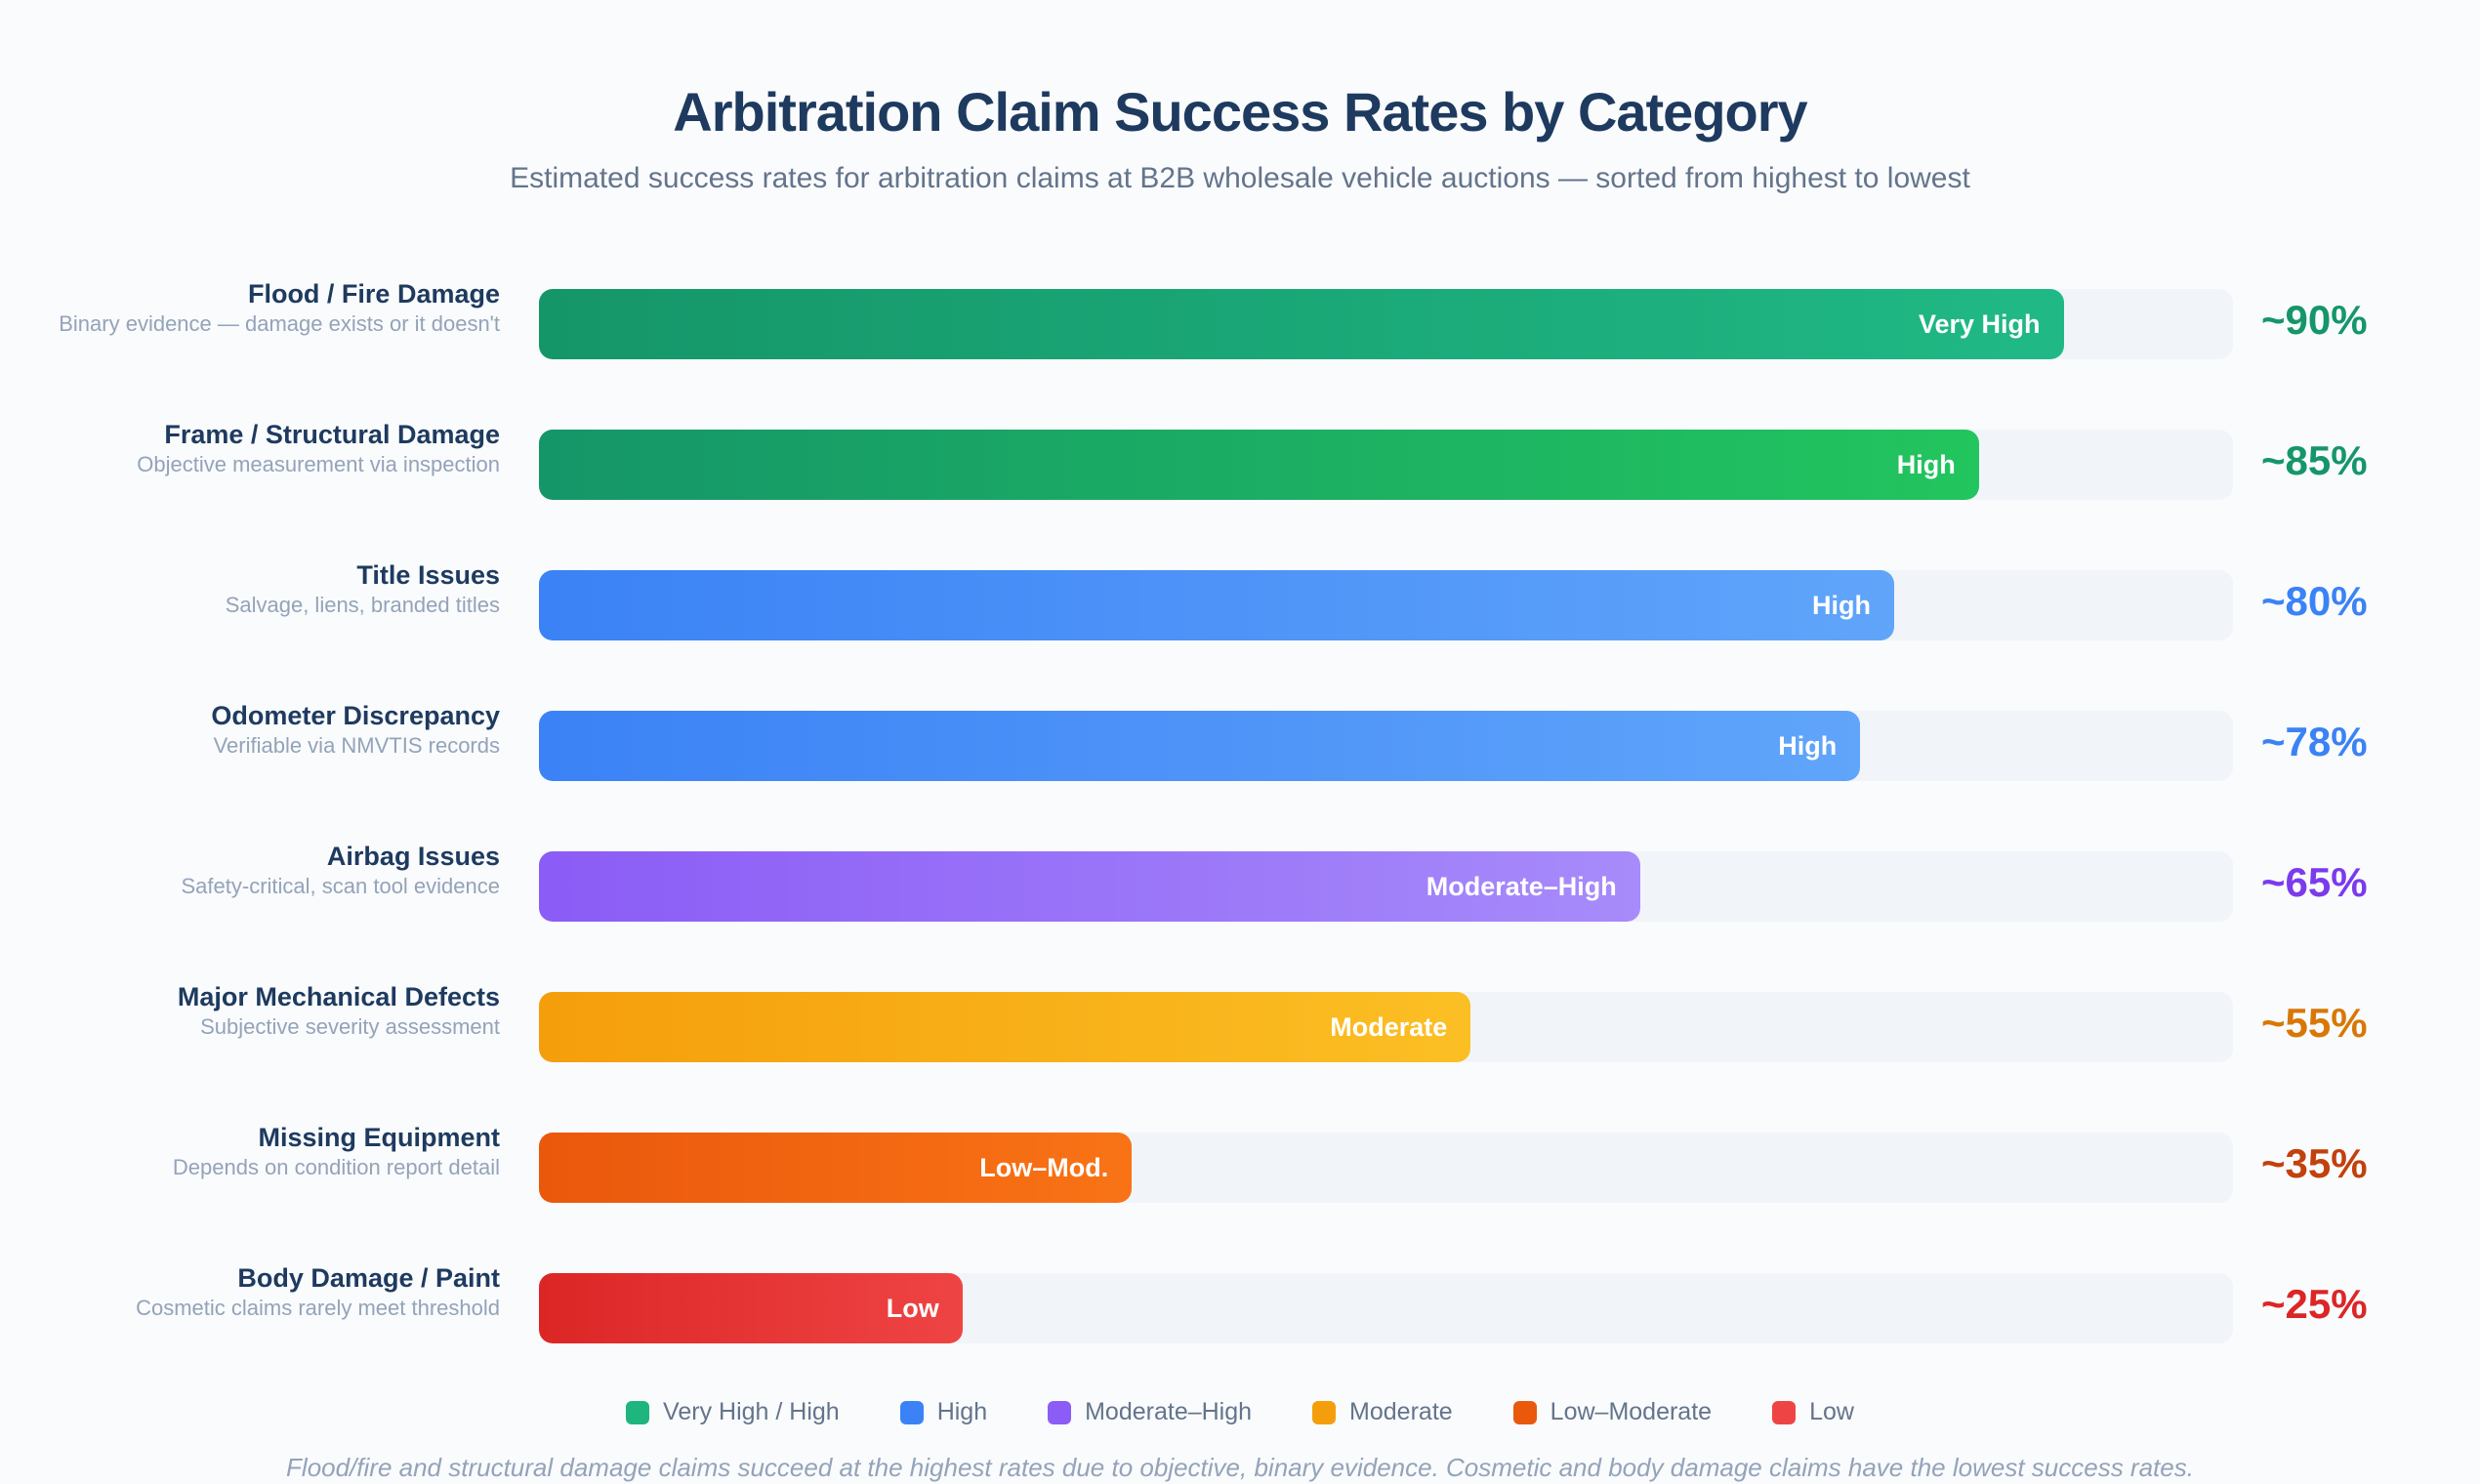  I want to click on bar-track: Moderate–High, so click(1386, 887).